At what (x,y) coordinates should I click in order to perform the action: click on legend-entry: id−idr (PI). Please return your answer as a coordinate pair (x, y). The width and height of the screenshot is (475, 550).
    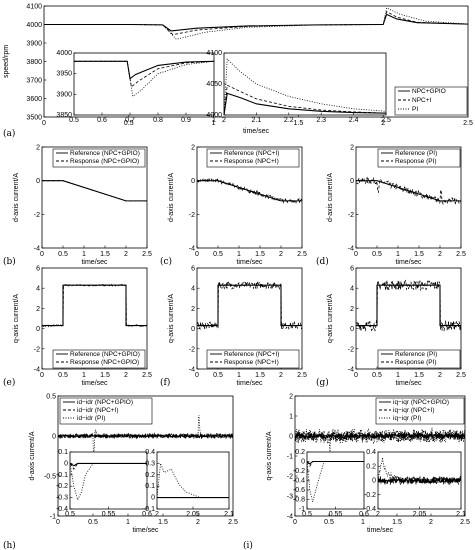
    Looking at the image, I should click on (91, 418).